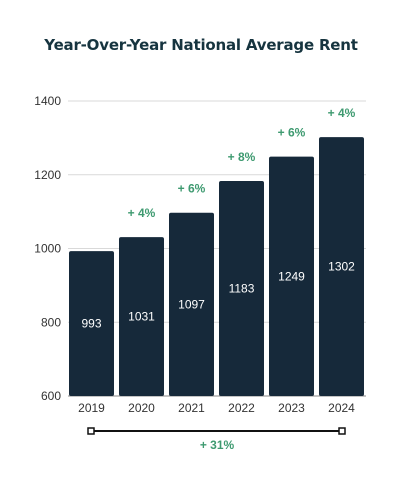 This screenshot has width=402, height=479. Describe the element at coordinates (201, 45) in the screenshot. I see `chart-title: Year-Over-Year National Average Rent` at that location.